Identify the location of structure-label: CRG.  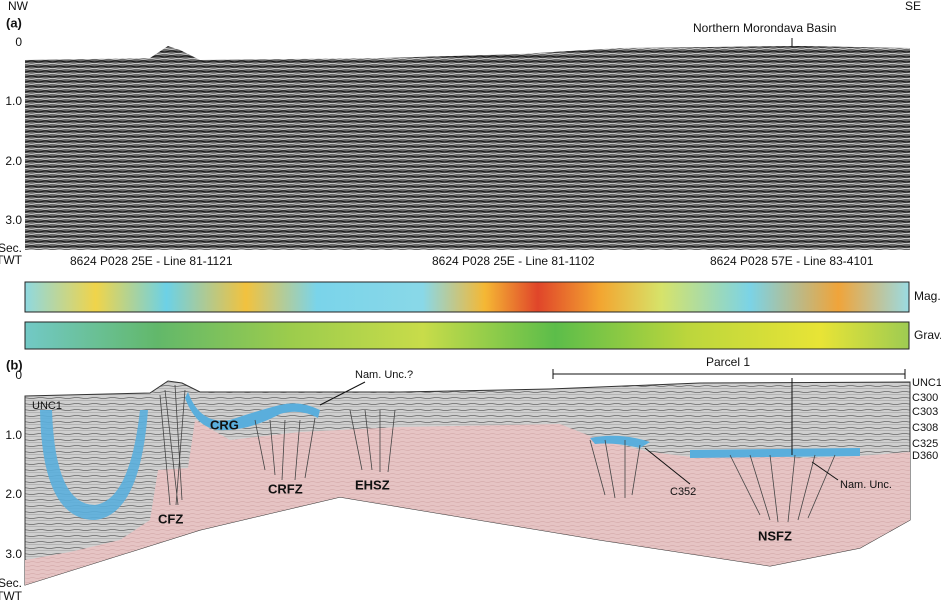
(224, 424).